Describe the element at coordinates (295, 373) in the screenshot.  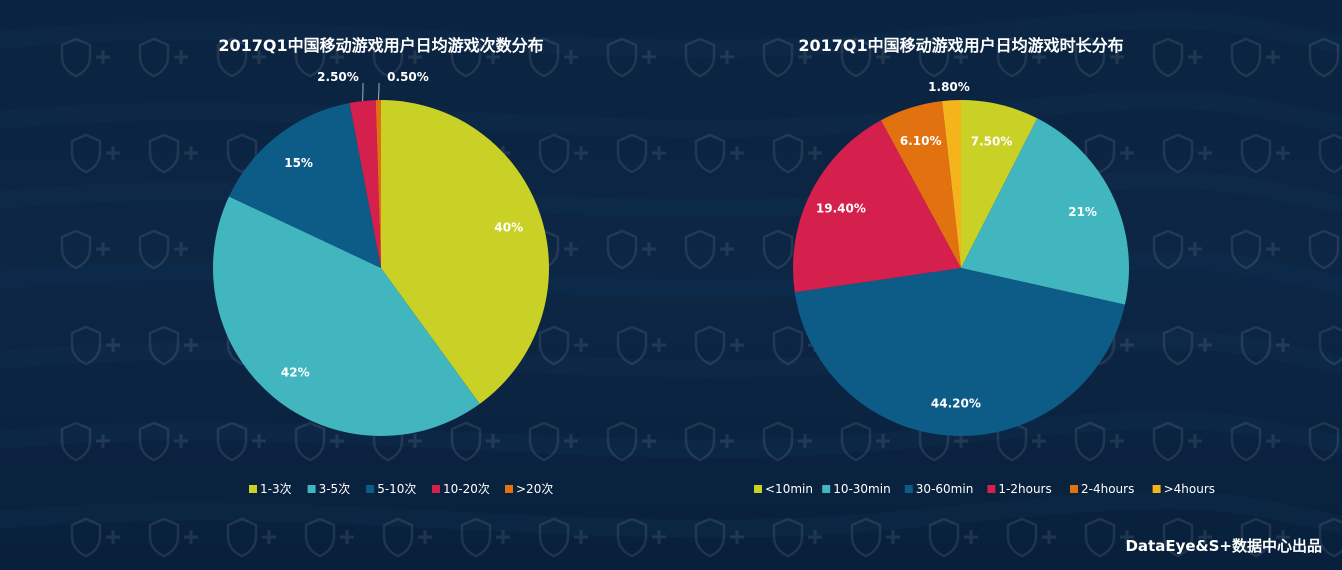
I see `data-label: 42%` at that location.